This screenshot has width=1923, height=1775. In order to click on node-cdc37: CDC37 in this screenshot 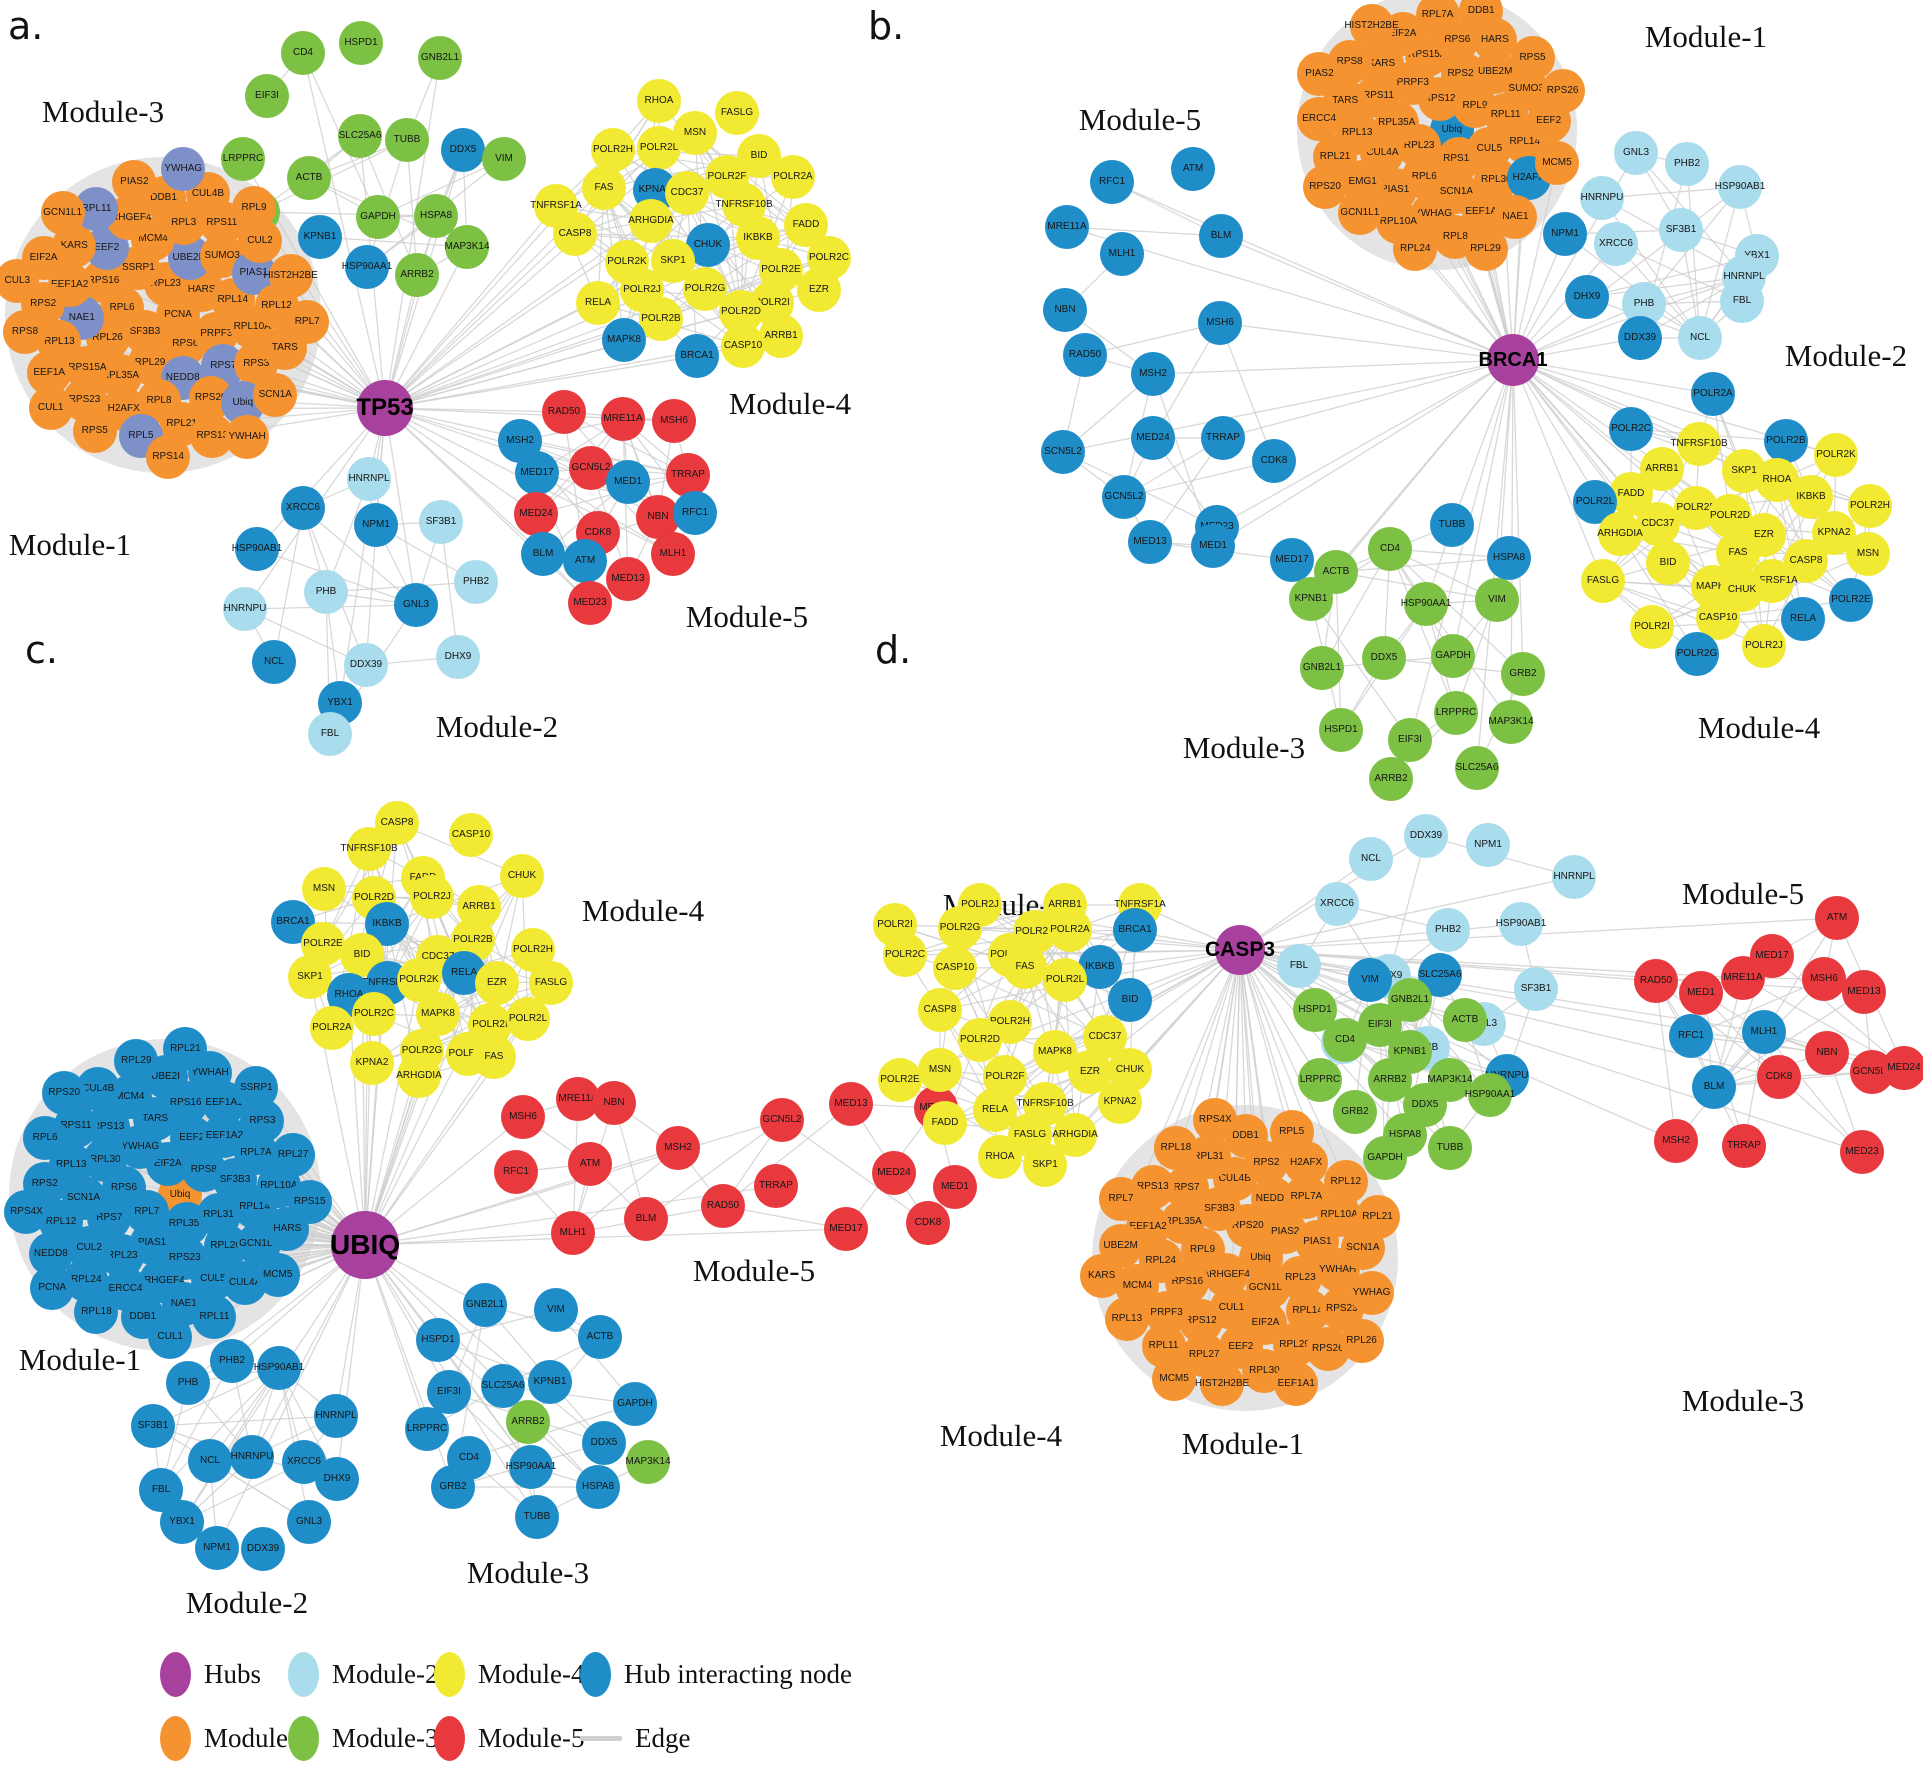, I will do `click(1658, 524)`.